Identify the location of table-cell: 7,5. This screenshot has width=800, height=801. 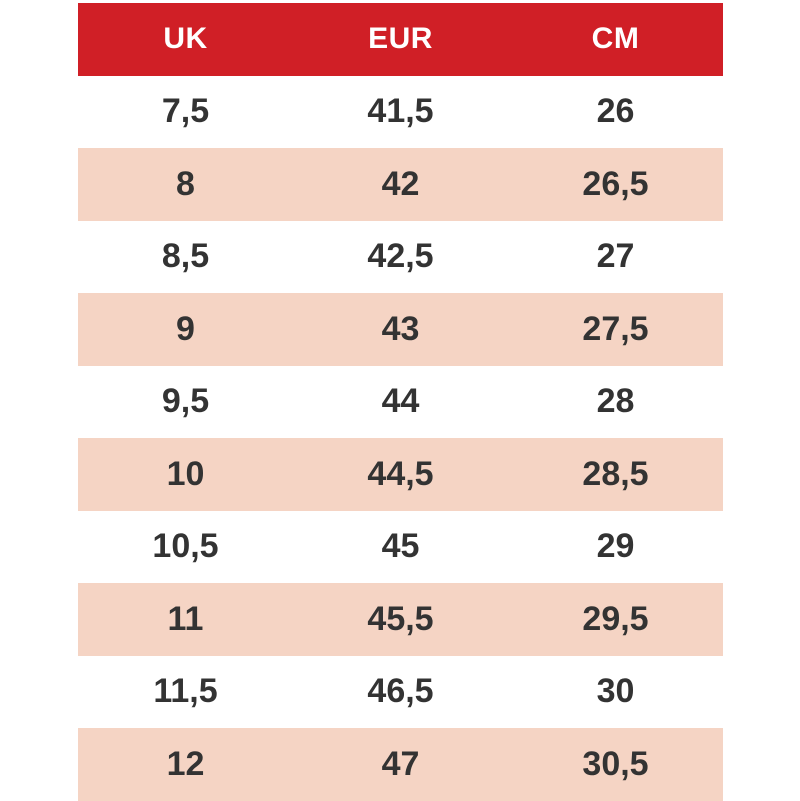
(185, 111).